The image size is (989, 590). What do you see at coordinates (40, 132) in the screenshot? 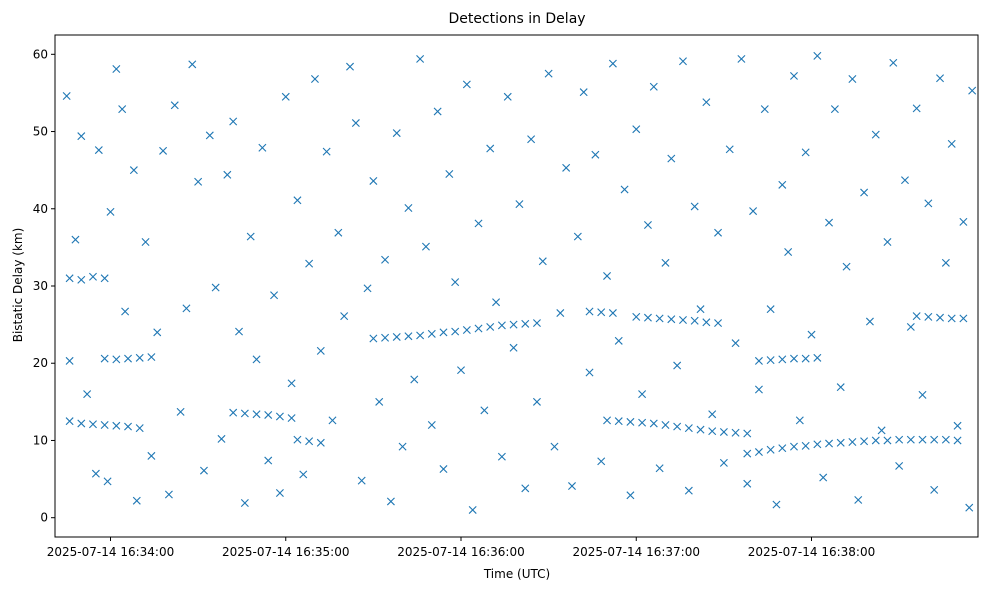
I see `y-tick-label: 50` at bounding box center [40, 132].